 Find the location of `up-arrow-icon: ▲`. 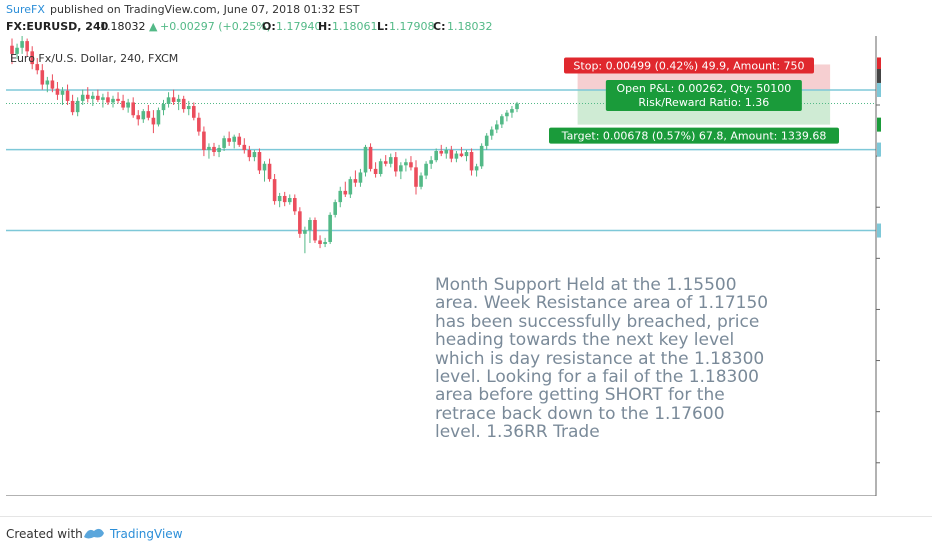

up-arrow-icon: ▲ is located at coordinates (153, 26).